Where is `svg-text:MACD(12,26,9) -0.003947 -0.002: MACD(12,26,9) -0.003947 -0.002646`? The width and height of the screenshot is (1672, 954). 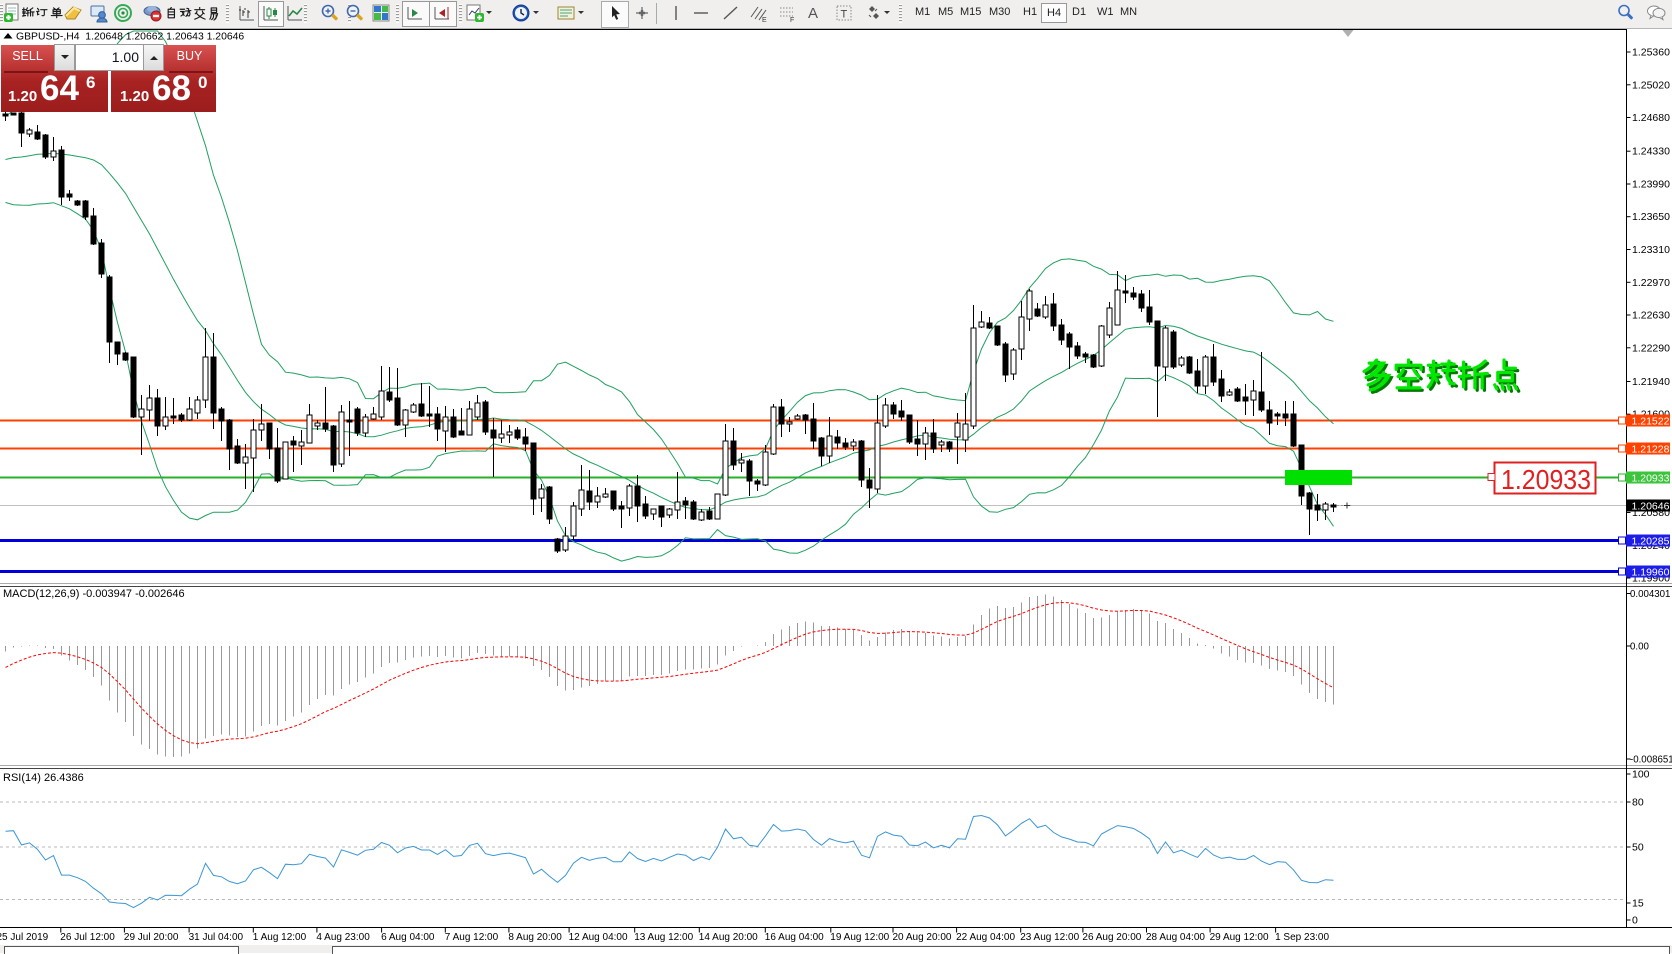 svg-text:MACD(12,26,9) -0.003947 -0.002: MACD(12,26,9) -0.003947 -0.002646 is located at coordinates (94, 594).